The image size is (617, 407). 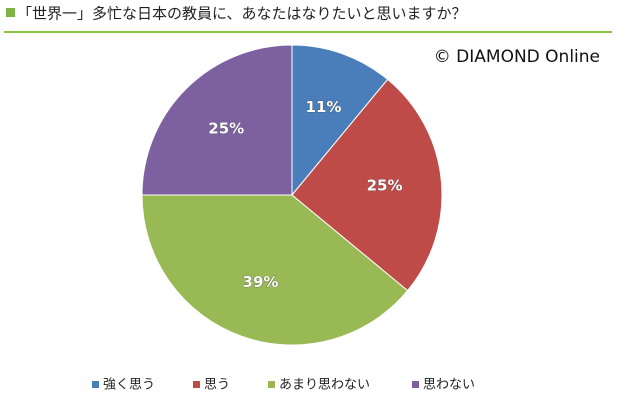 What do you see at coordinates (10, 12) in the screenshot?
I see `title-marker` at bounding box center [10, 12].